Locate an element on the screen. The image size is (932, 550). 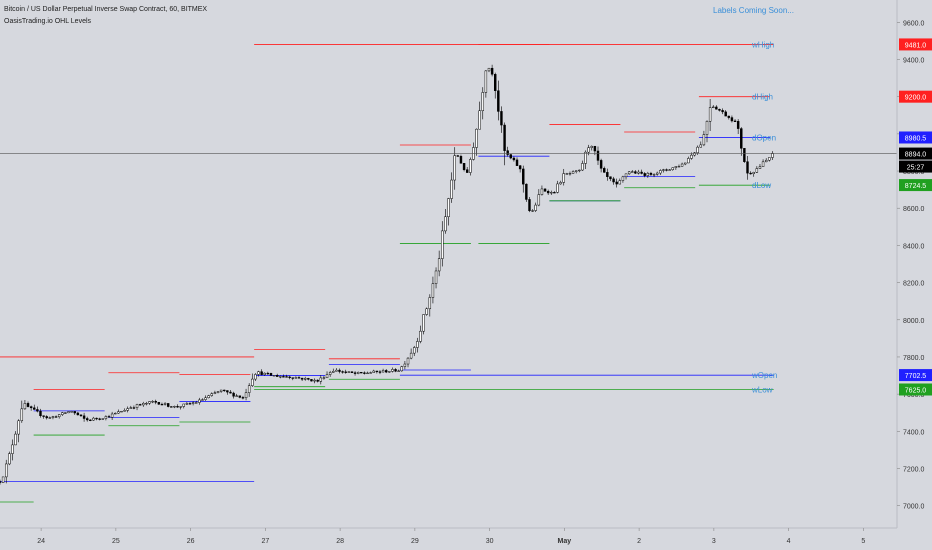
x-tick-label: 25 is located at coordinates (116, 541).